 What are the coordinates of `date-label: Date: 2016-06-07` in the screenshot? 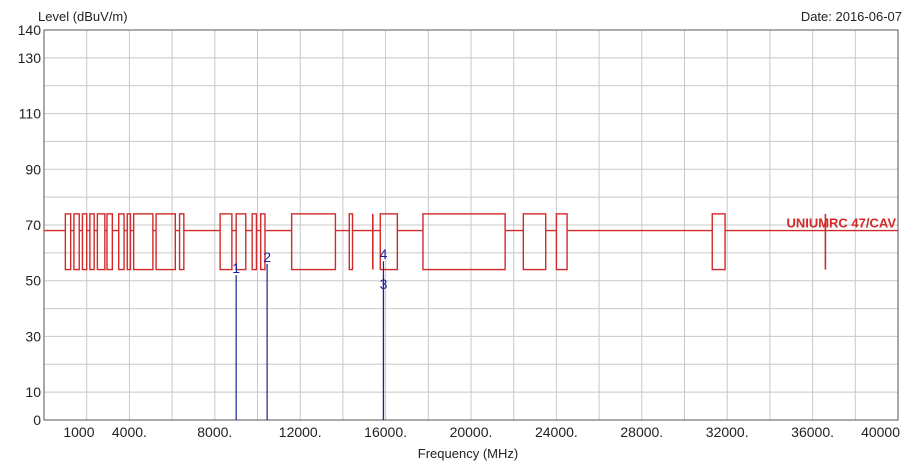 It's located at (851, 16).